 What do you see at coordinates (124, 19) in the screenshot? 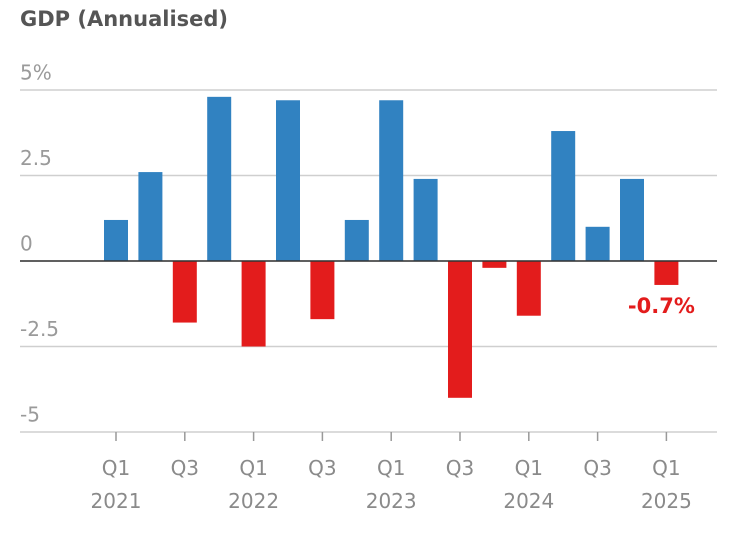
I see `chart-title: GDP (Annualised)` at bounding box center [124, 19].